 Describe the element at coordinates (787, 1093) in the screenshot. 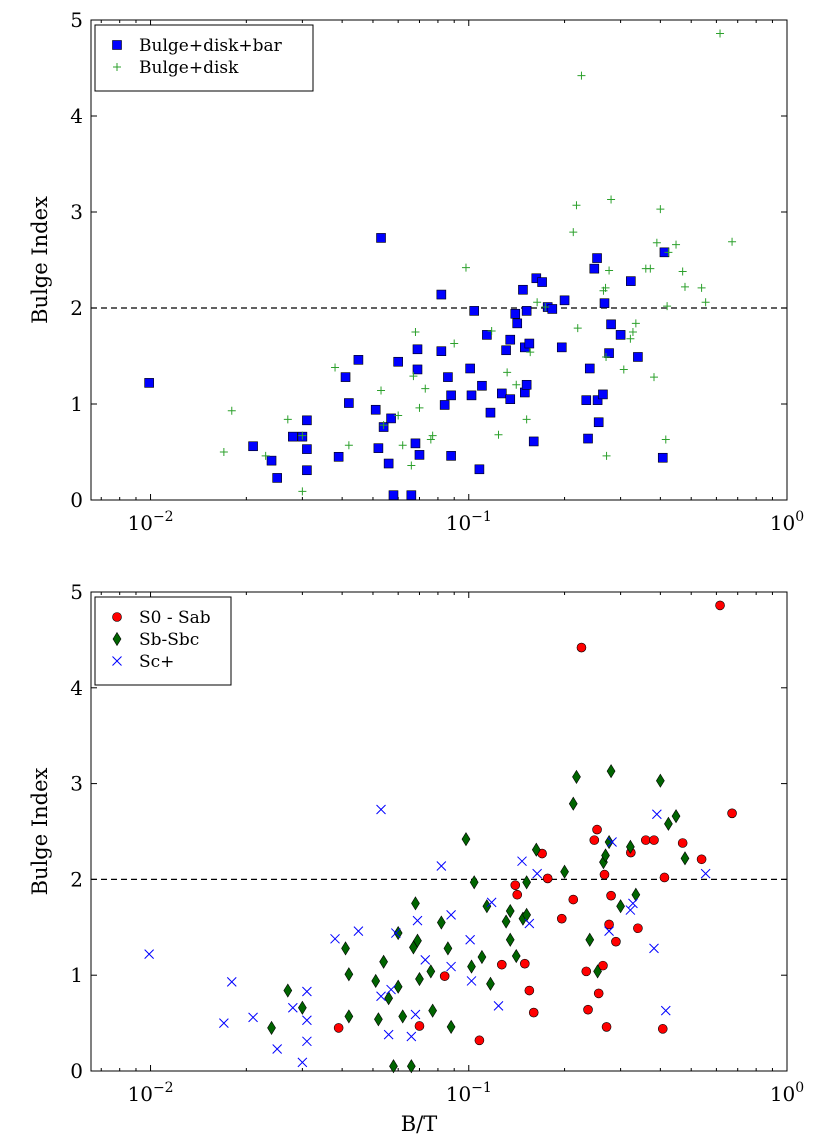

I see `x-tick-label: 100` at that location.